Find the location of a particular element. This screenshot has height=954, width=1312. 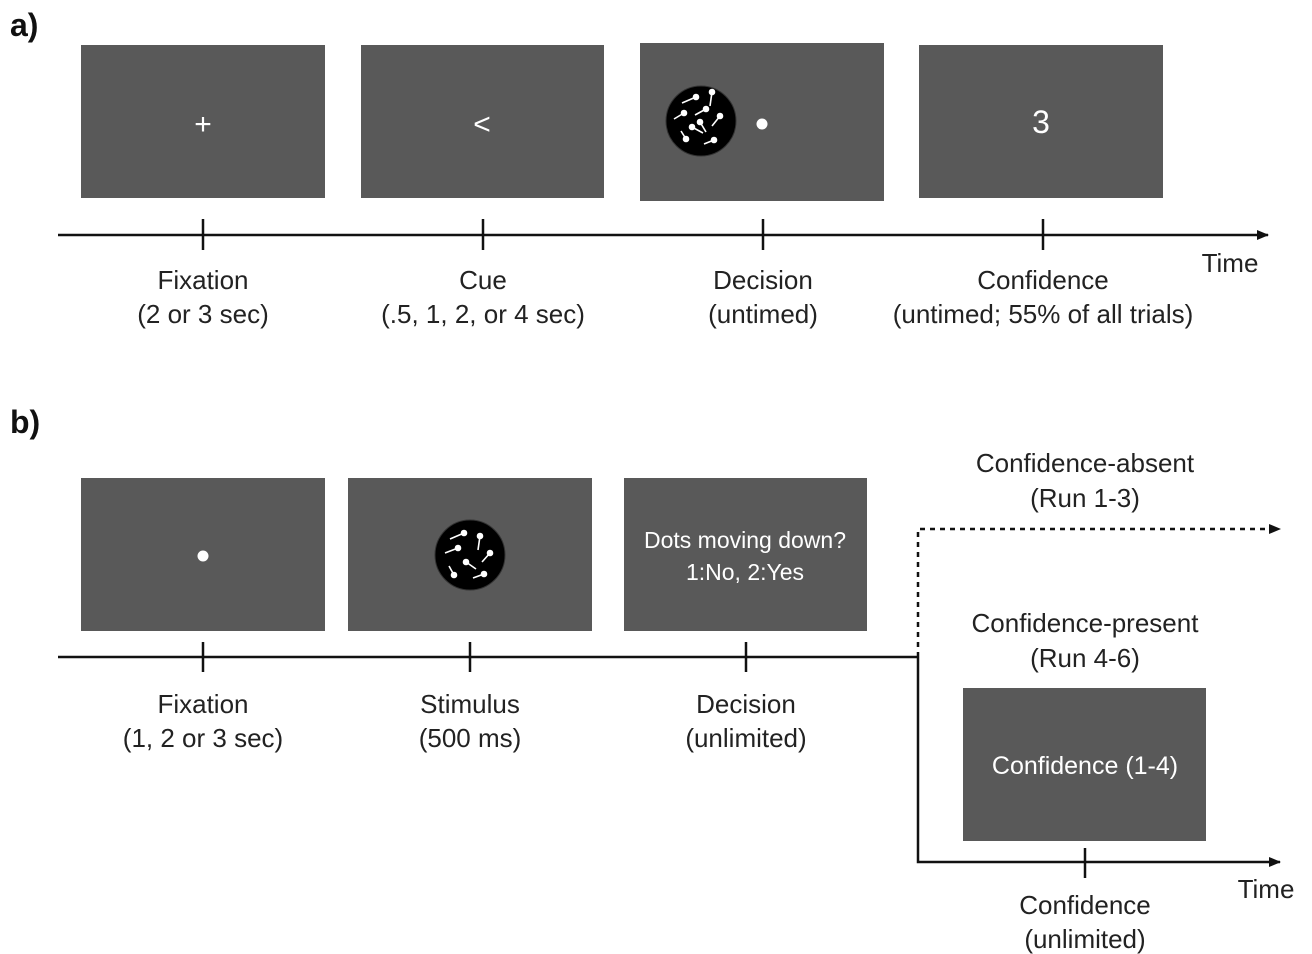

event-duration: (untimed) is located at coordinates (763, 314).